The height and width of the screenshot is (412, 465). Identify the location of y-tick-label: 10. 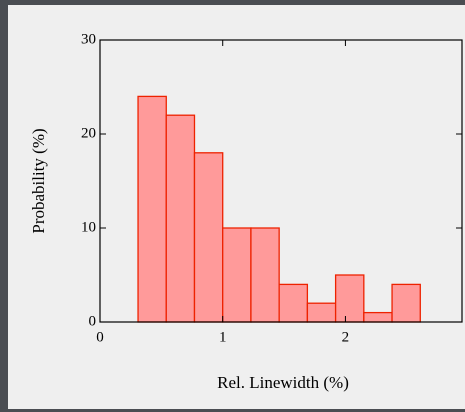
(88, 227).